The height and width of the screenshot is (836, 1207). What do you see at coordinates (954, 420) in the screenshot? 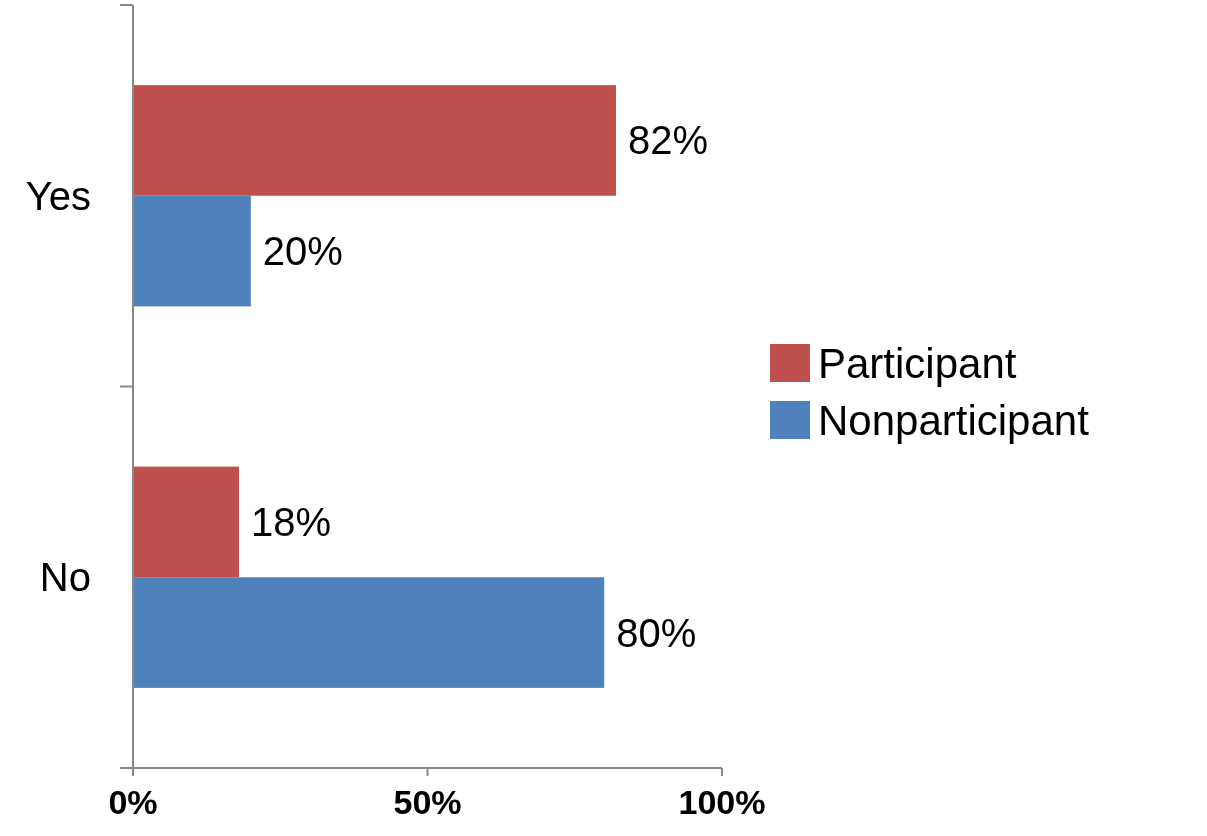
I see `legend-label: Nonparticipant` at bounding box center [954, 420].